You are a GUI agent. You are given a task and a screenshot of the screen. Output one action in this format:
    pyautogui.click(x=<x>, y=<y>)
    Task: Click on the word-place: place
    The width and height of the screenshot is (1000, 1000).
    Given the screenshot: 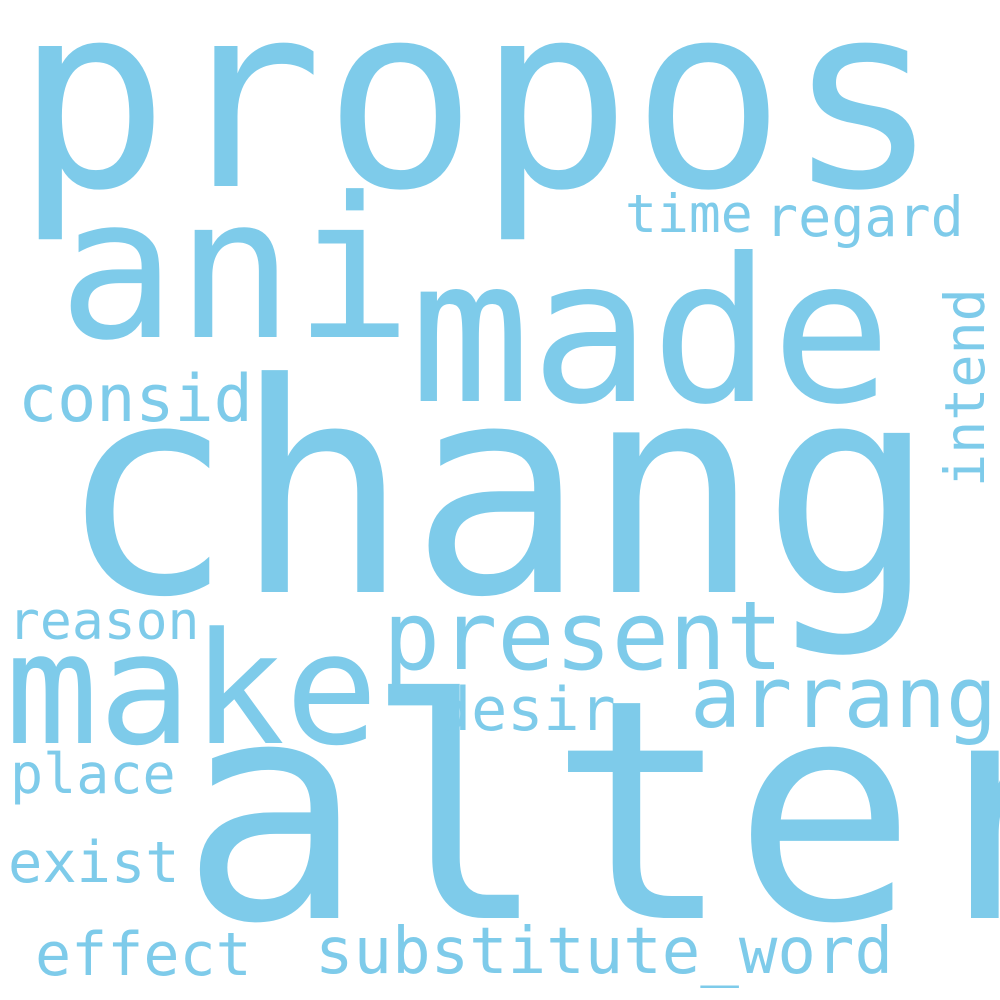 What is the action you would take?
    pyautogui.click(x=93, y=774)
    